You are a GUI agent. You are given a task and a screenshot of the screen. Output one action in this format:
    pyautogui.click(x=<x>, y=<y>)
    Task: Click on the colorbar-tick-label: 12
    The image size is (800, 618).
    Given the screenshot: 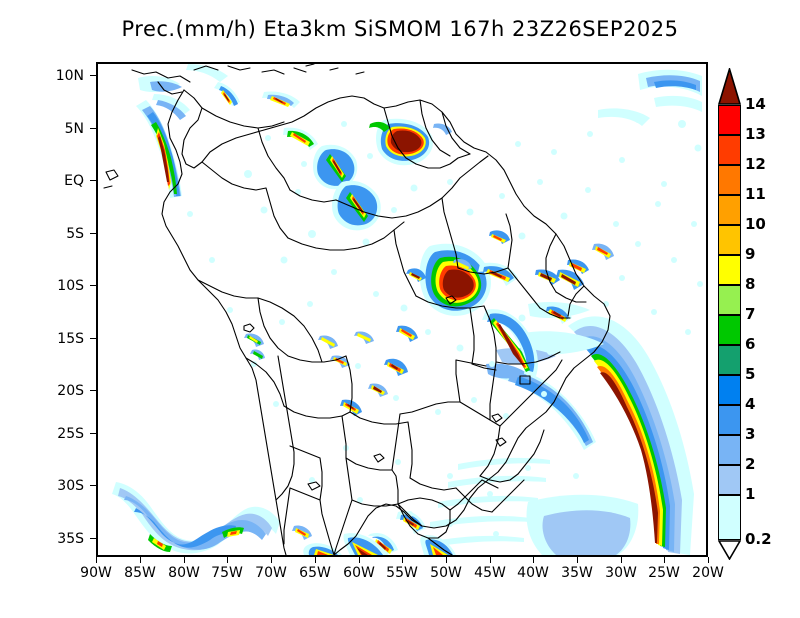 What is the action you would take?
    pyautogui.click(x=755, y=164)
    